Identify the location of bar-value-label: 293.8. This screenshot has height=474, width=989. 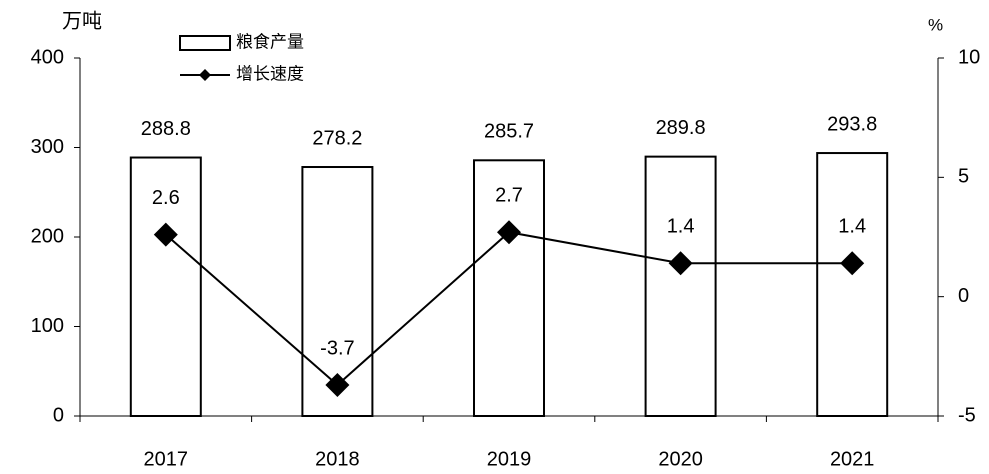
(852, 124).